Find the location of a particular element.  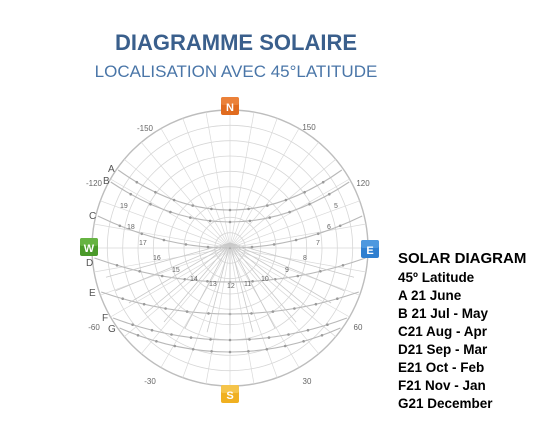

hour-label: 9 is located at coordinates (287, 270).